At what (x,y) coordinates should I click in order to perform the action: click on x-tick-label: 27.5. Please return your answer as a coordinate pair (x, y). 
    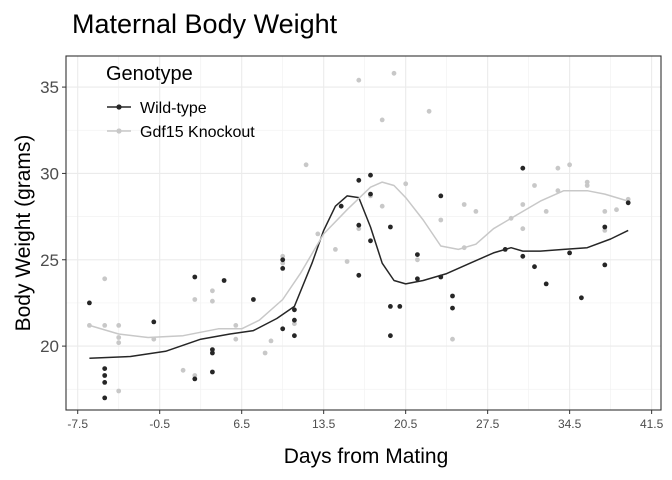
    Looking at the image, I should click on (488, 424).